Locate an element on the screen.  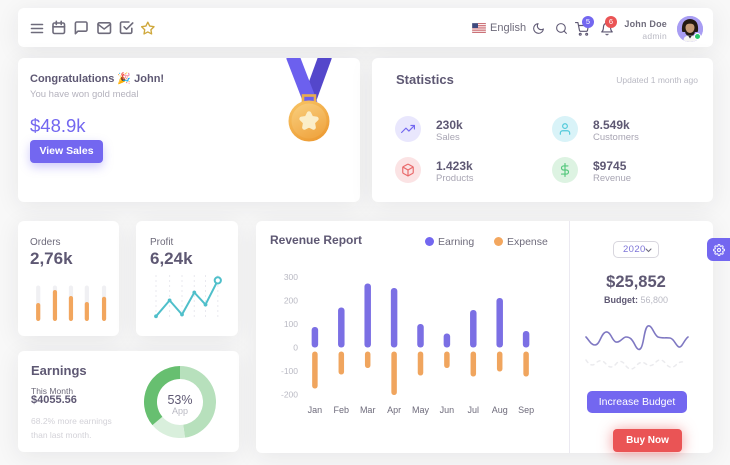
svg-text: 300 is located at coordinates (291, 277).